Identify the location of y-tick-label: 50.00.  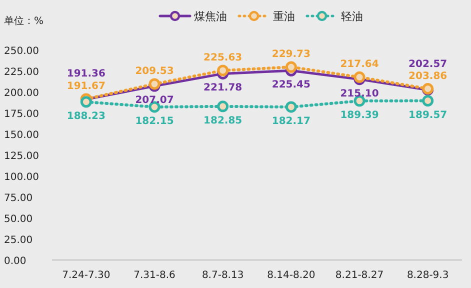
(18, 219).